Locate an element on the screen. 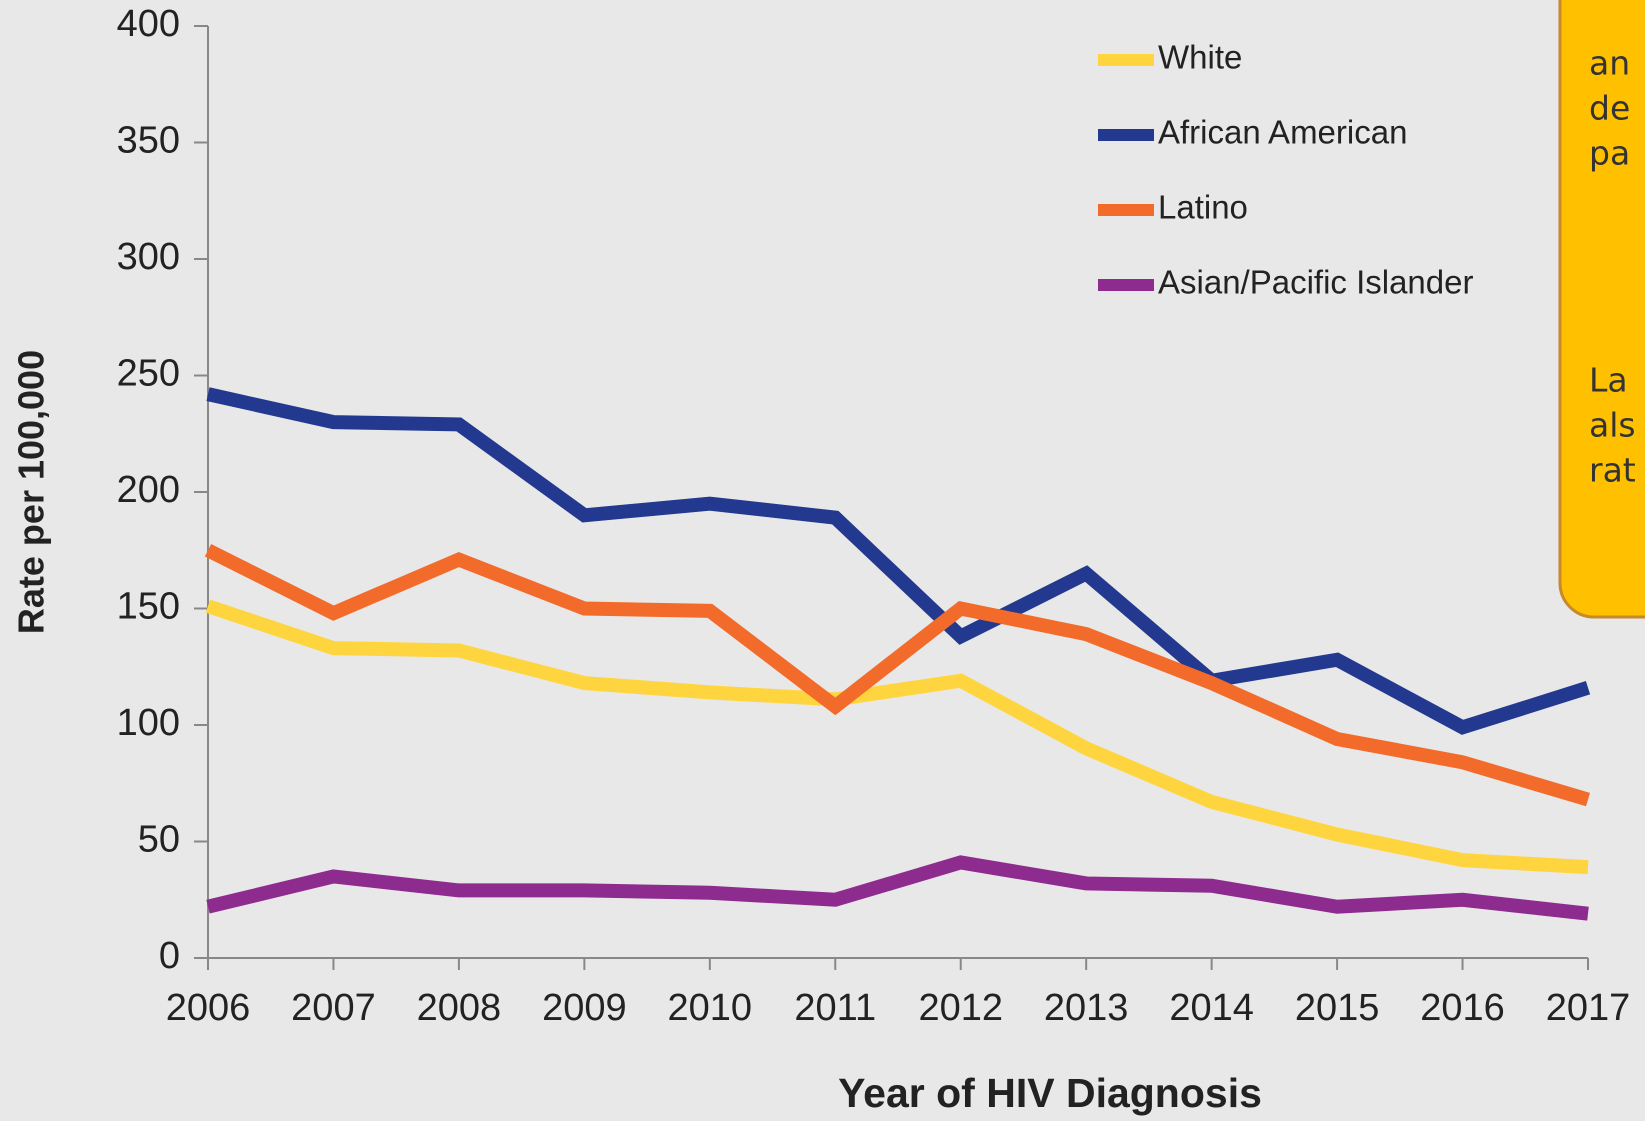 This screenshot has width=1645, height=1121. x-tick-label: 2017 is located at coordinates (1588, 1008).